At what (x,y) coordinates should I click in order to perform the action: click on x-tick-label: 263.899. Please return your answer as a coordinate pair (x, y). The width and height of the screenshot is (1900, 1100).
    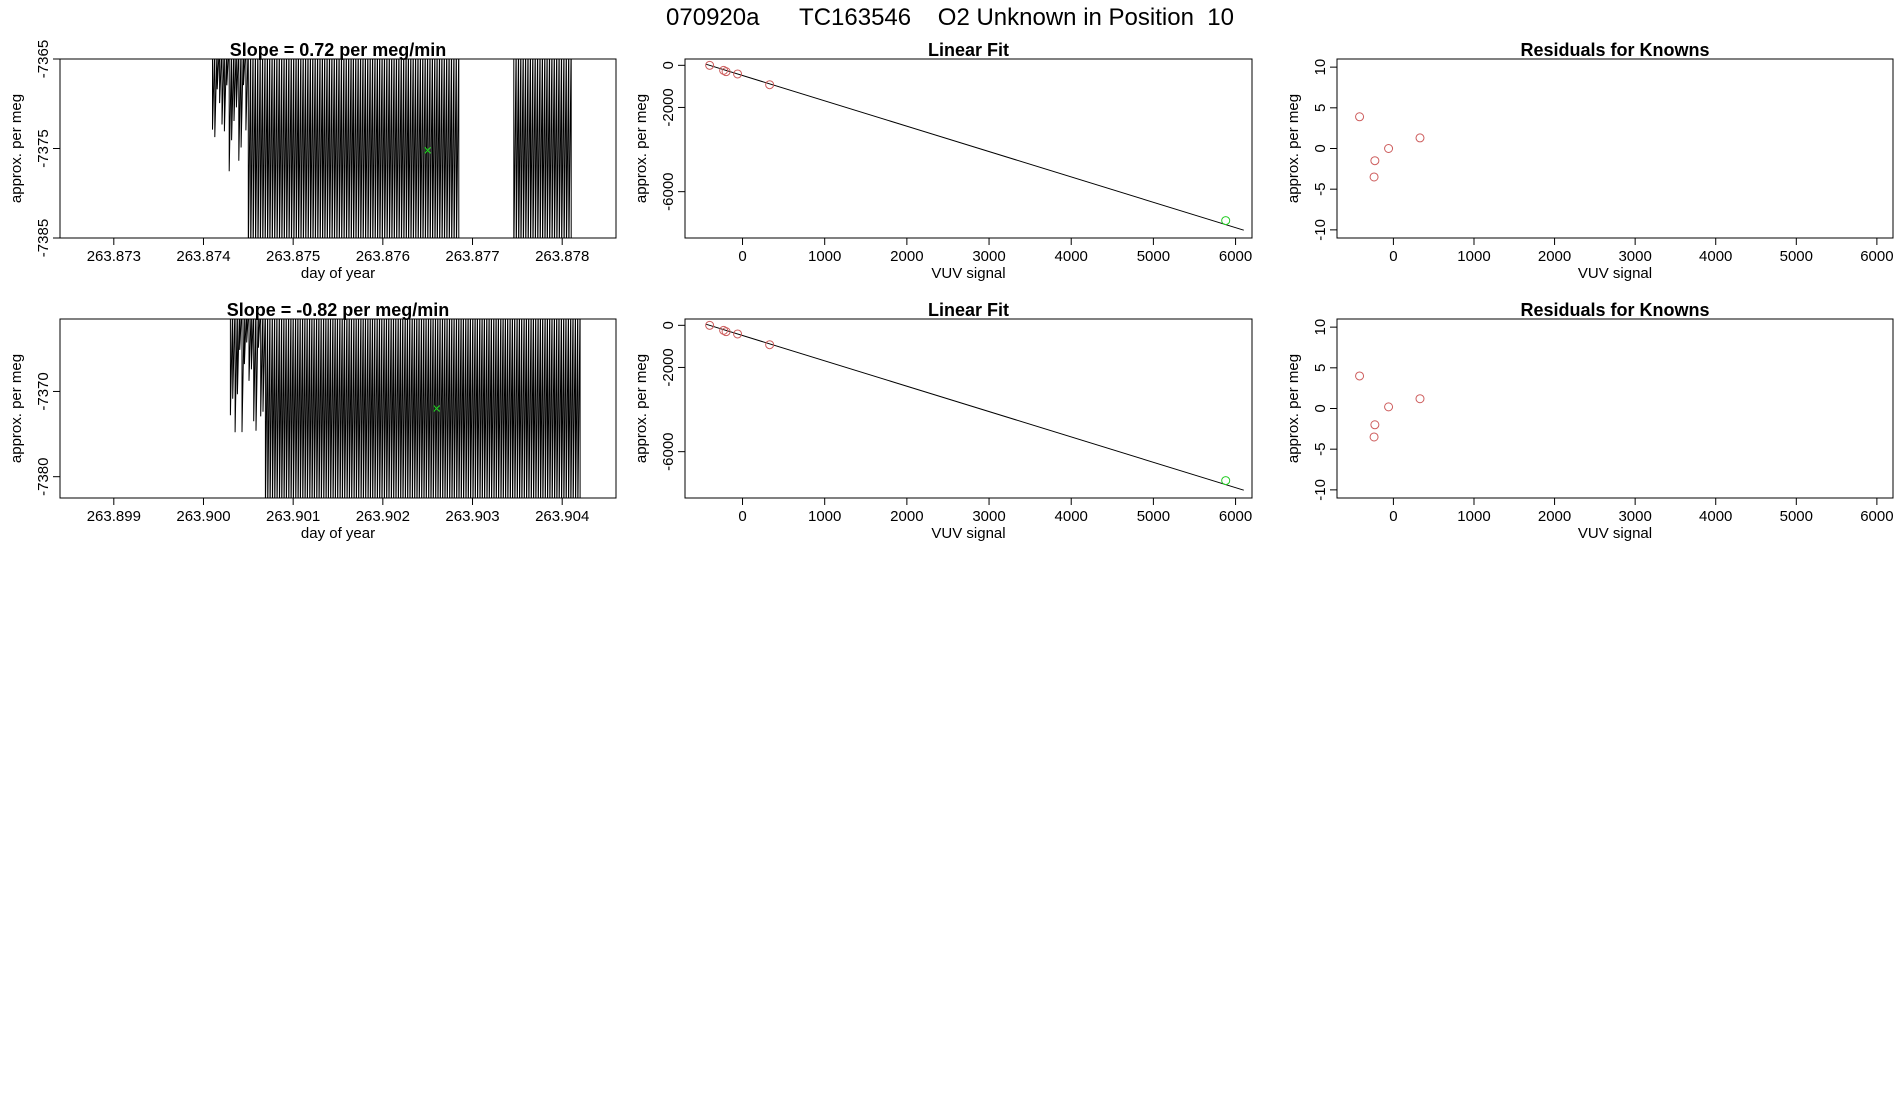
    Looking at the image, I should click on (114, 516).